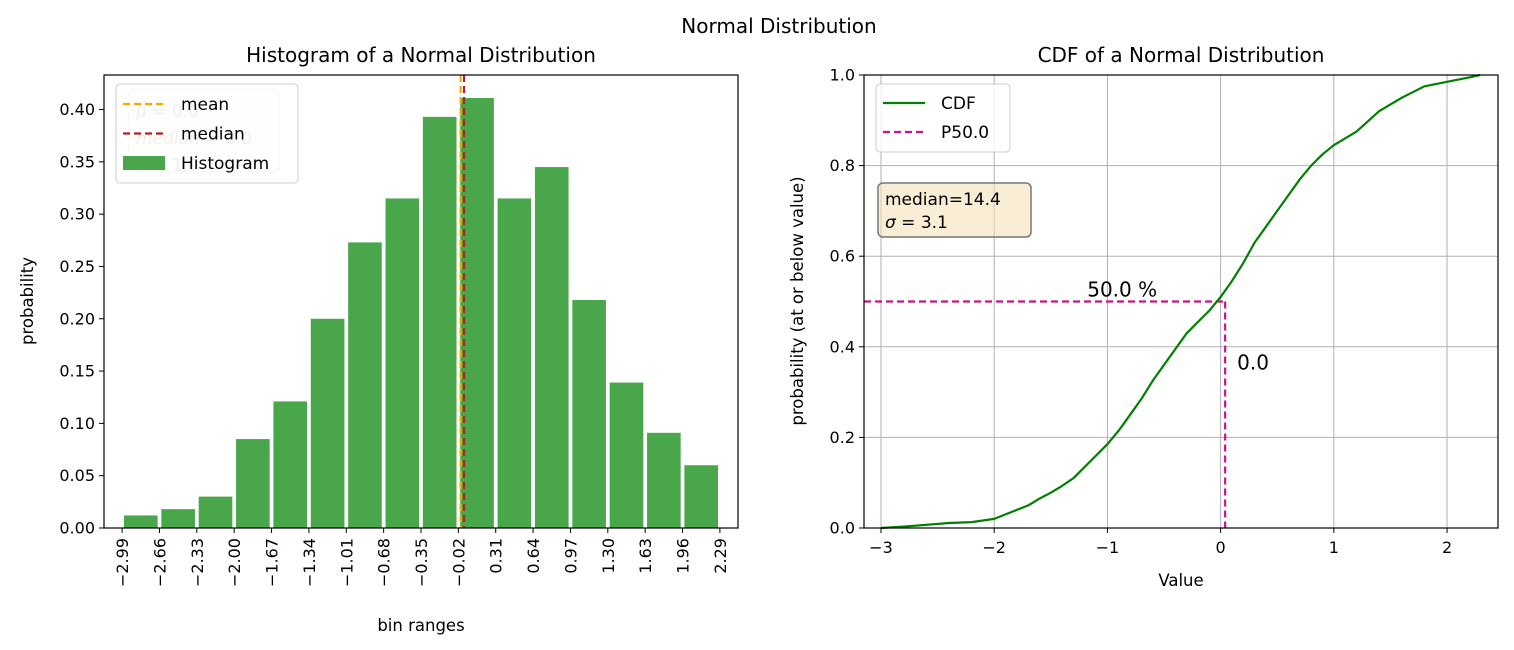 This screenshot has height=650, width=1514. What do you see at coordinates (533, 556) in the screenshot?
I see `histogram-x-tick-label: 0.64` at bounding box center [533, 556].